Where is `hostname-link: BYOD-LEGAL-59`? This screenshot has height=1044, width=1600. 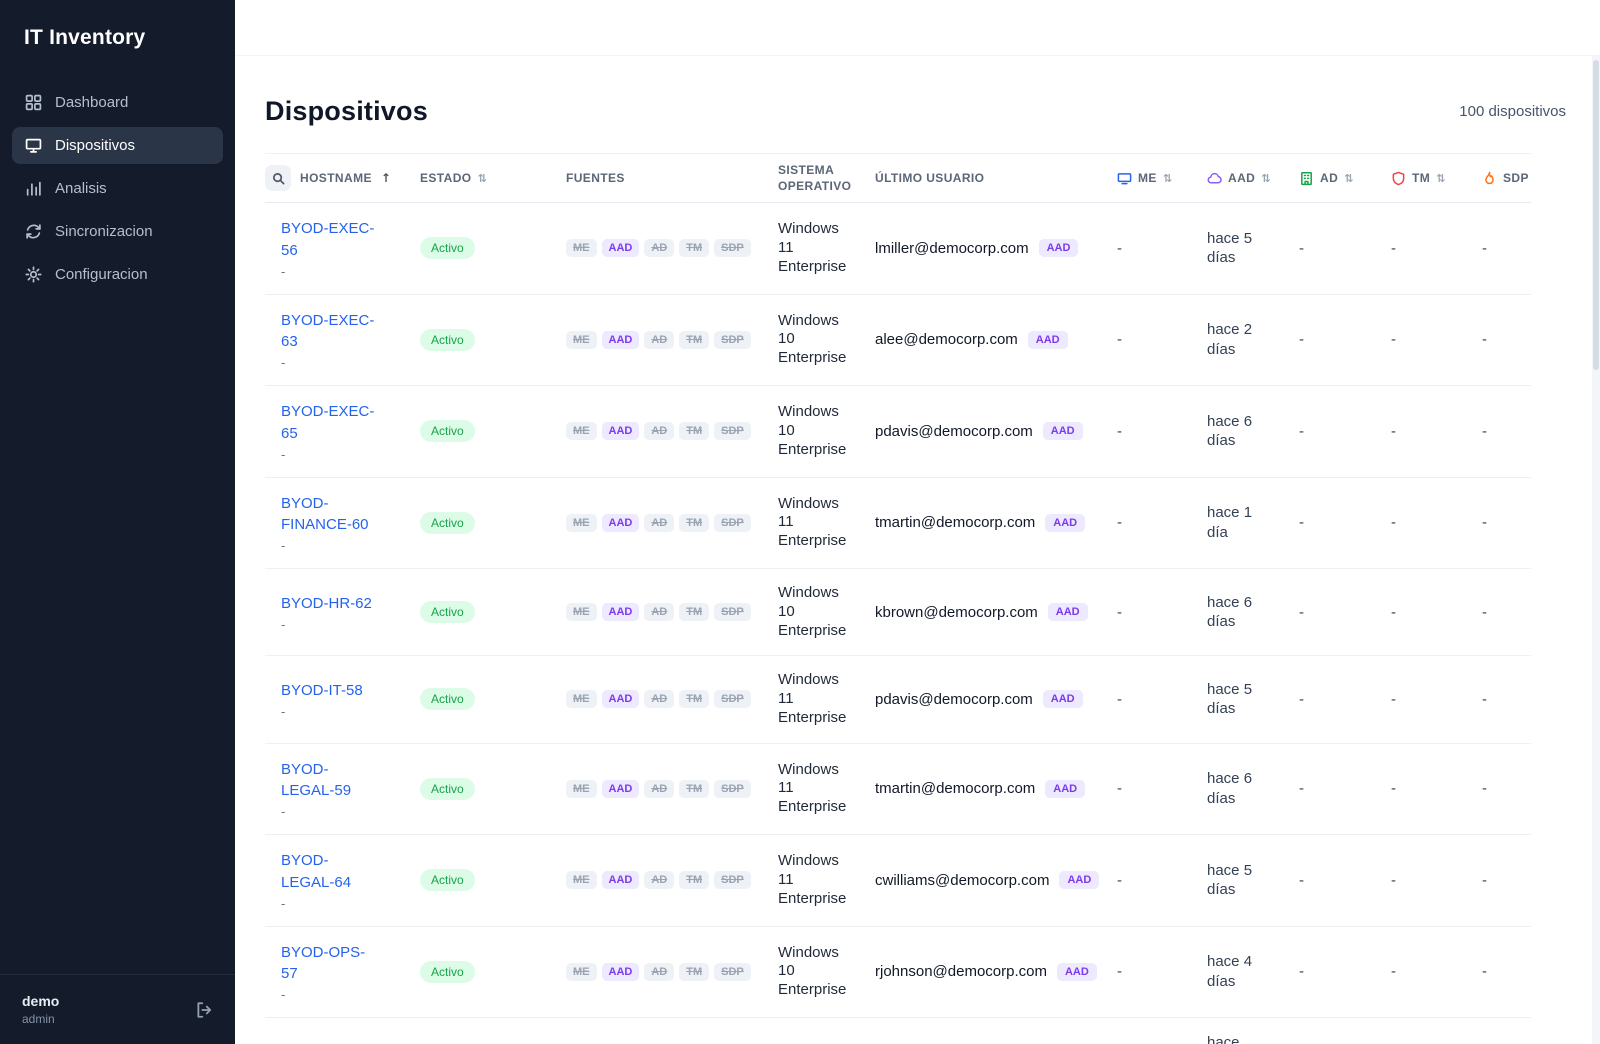
hostname-link: BYOD-LEGAL-59 is located at coordinates (316, 780).